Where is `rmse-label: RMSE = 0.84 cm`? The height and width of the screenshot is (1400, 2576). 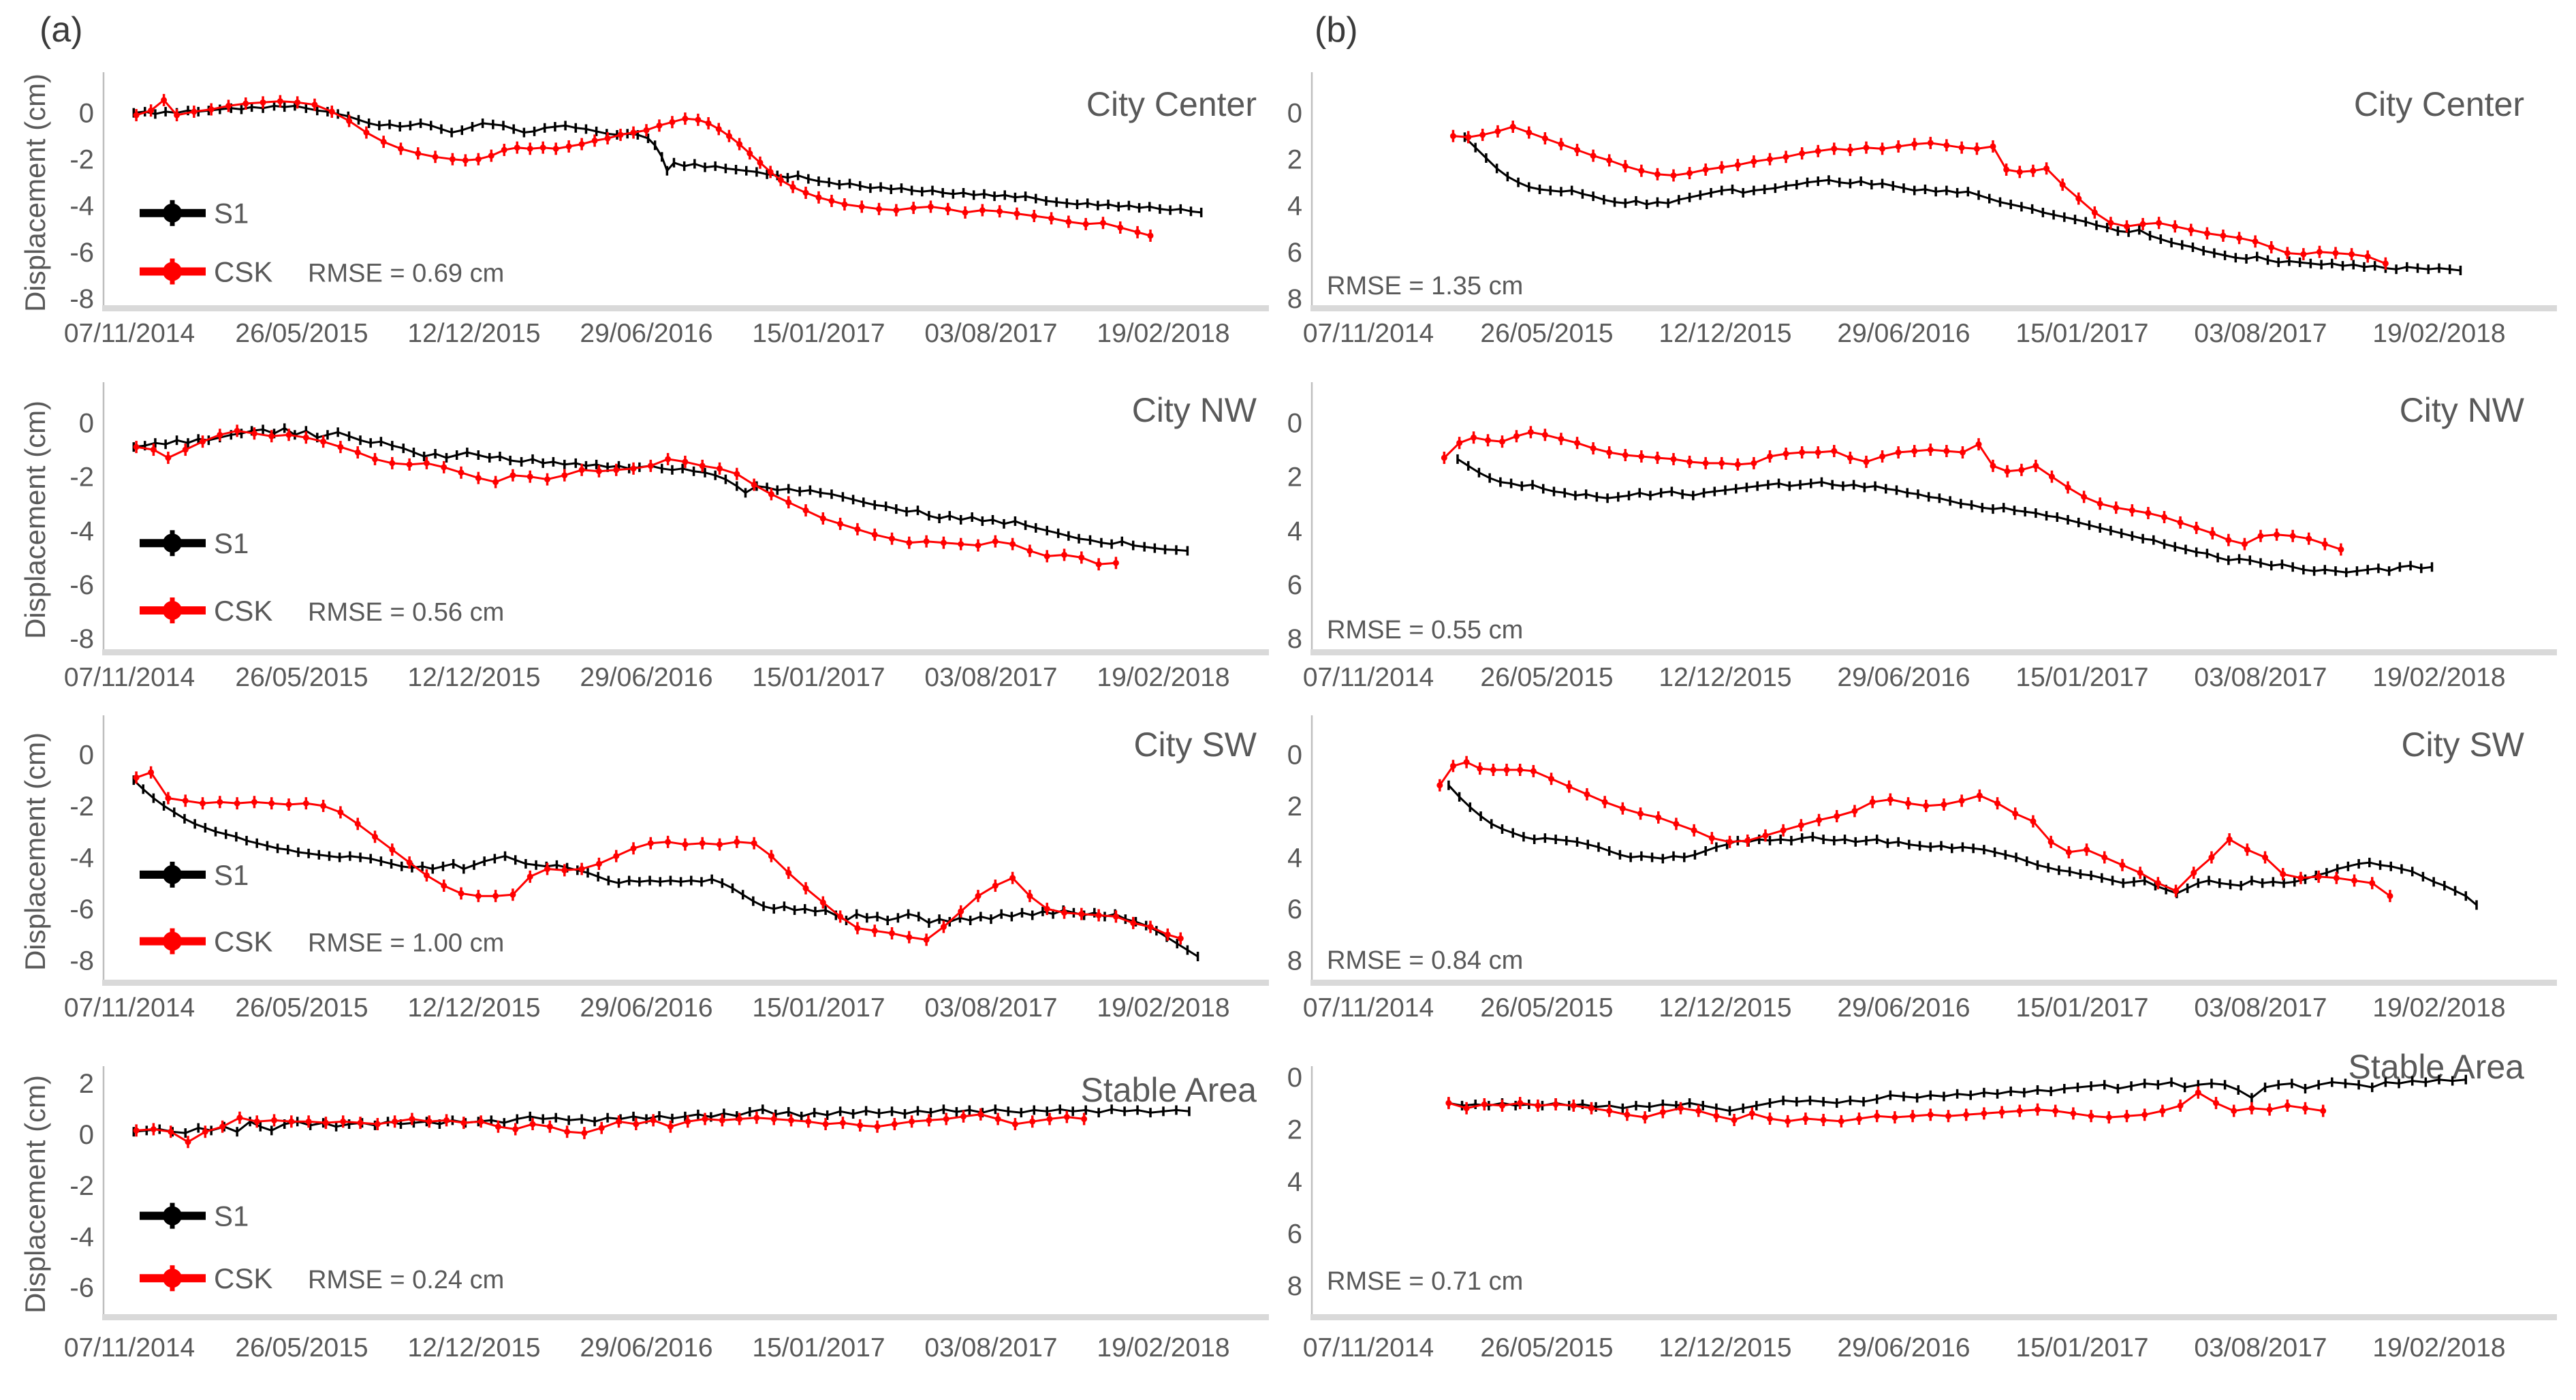 rmse-label: RMSE = 0.84 cm is located at coordinates (1425, 960).